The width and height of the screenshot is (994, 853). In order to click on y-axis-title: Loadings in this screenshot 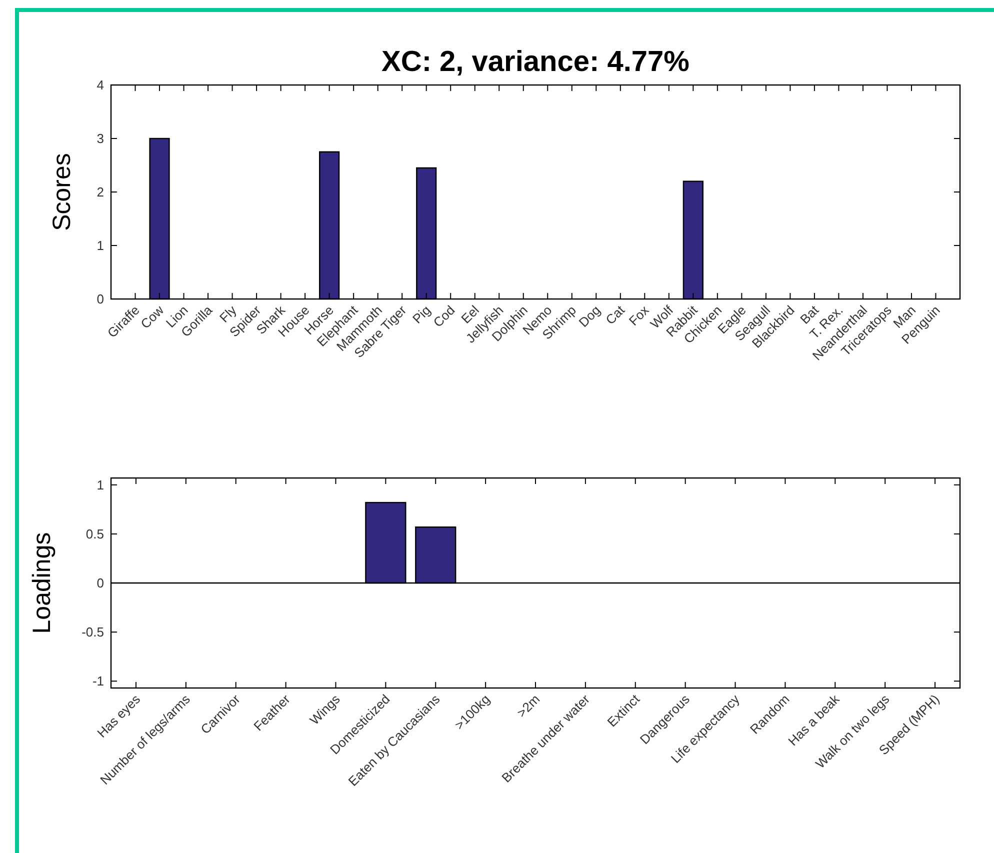, I will do `click(42, 583)`.